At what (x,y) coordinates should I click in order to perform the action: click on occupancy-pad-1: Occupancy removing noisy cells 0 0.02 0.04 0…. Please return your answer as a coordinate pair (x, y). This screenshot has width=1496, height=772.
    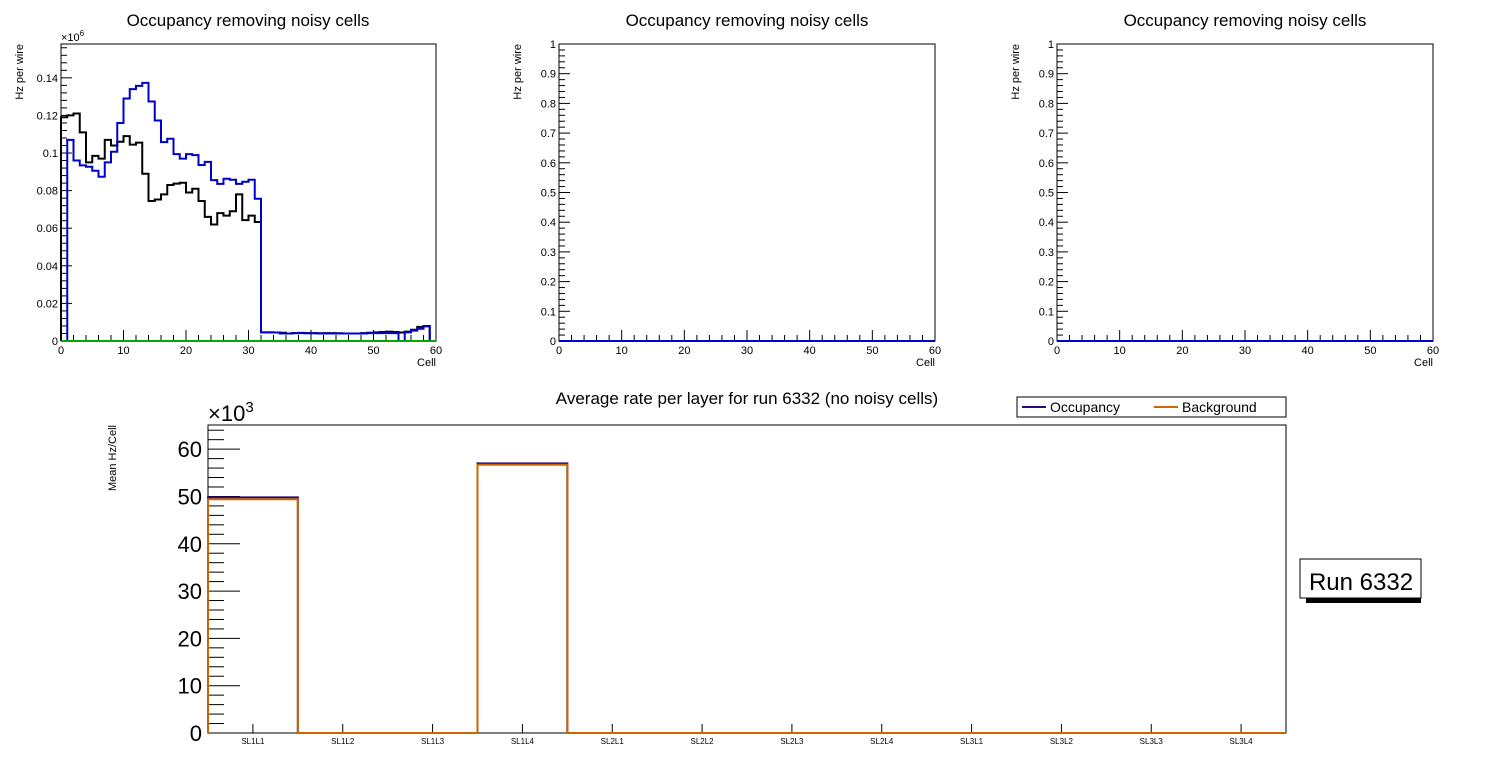
    Looking at the image, I should click on (228, 190).